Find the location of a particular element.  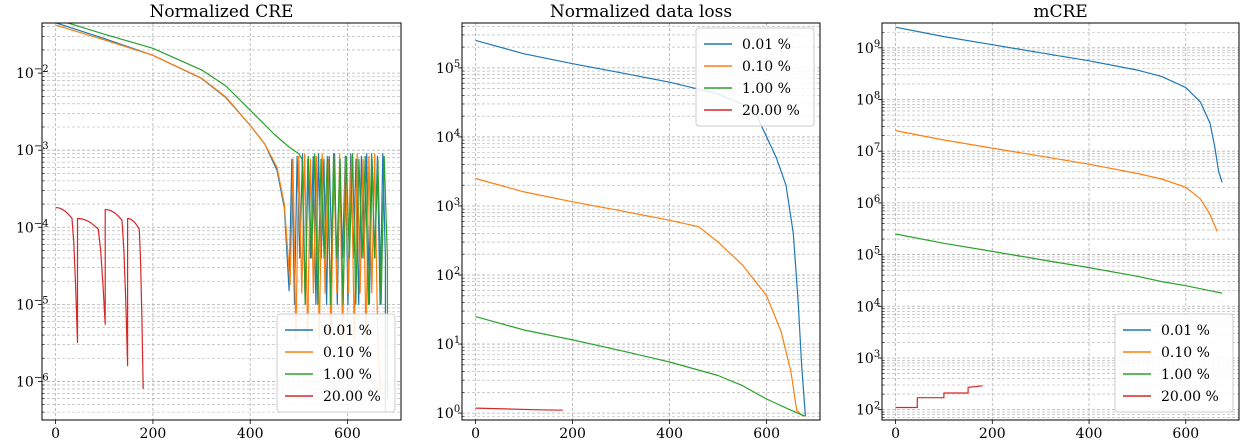

y-tick-exponent: −6 is located at coordinates (41, 377).